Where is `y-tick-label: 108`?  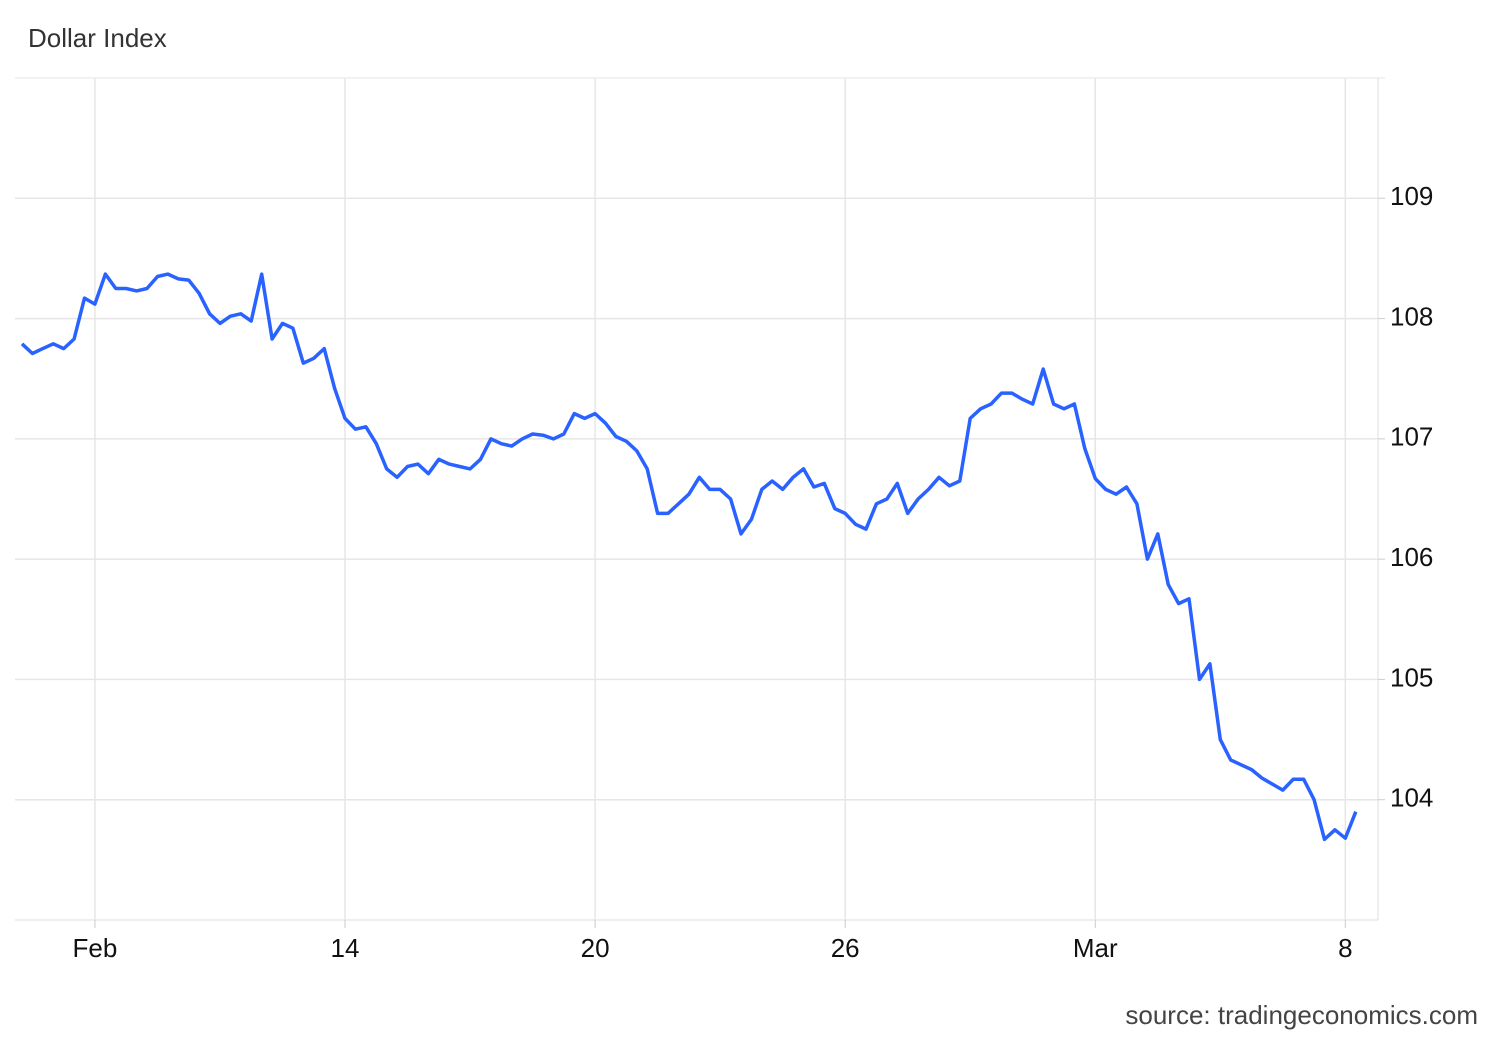
y-tick-label: 108 is located at coordinates (1411, 316).